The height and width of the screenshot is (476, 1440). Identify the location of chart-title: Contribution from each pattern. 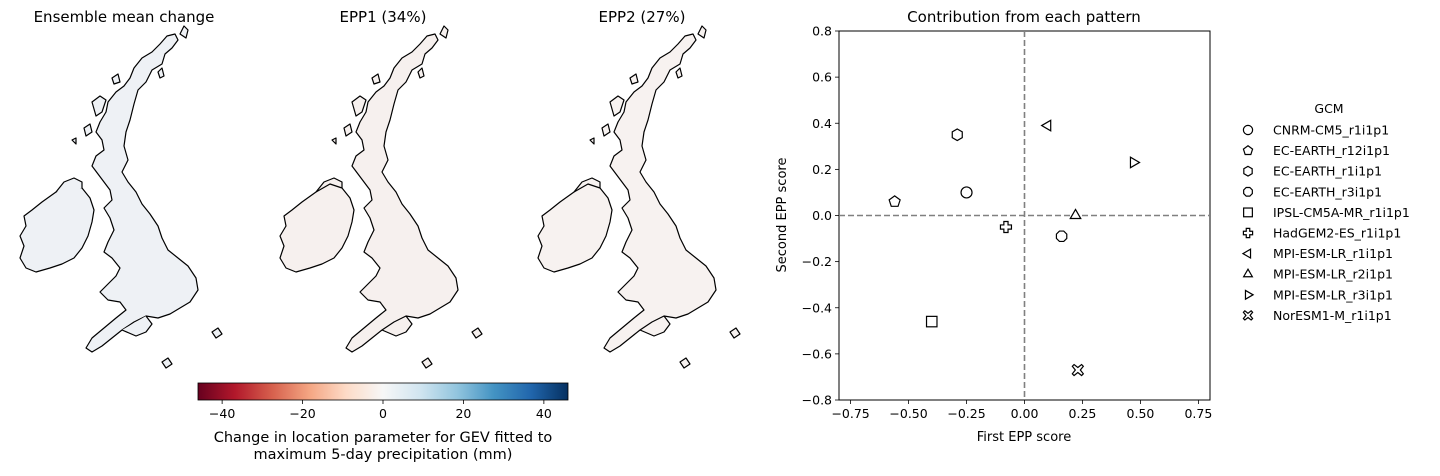
(1024, 17).